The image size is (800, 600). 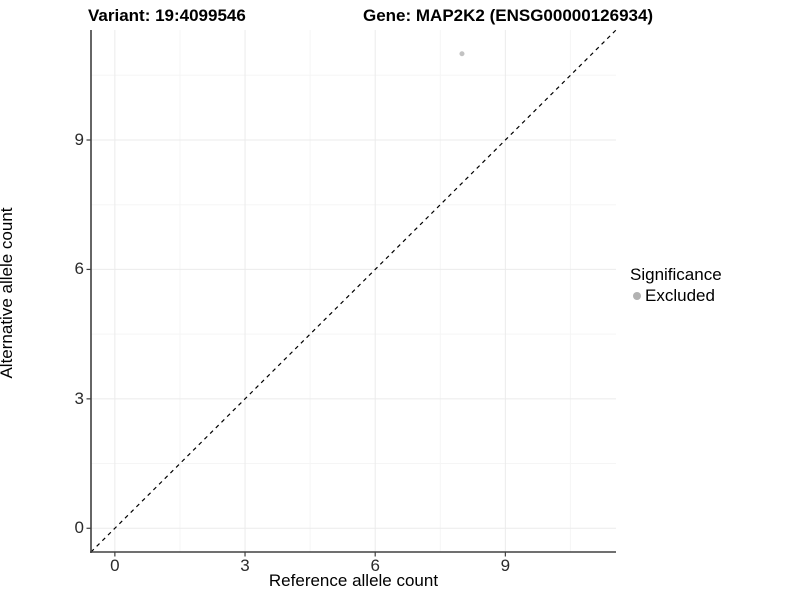 I want to click on legend-item-excluded: Excluded, so click(x=676, y=296).